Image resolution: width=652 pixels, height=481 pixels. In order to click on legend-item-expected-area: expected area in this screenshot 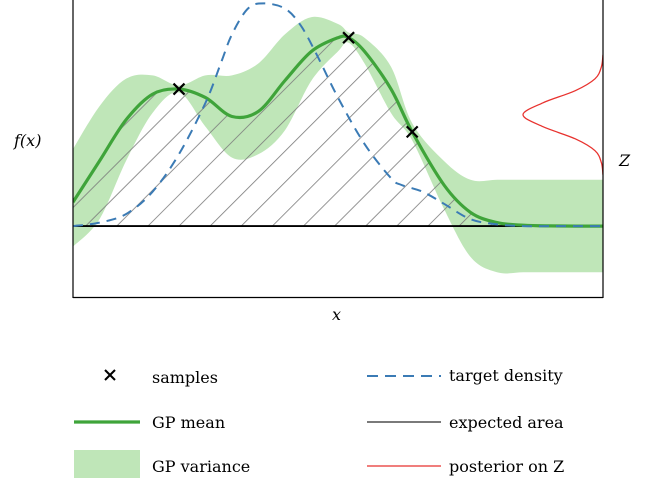, I will do `click(465, 422)`.